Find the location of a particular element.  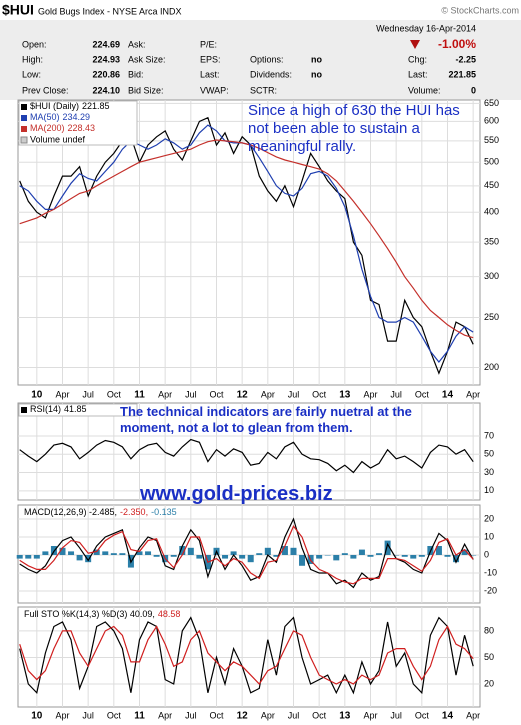

legend-entry: MA(200) 228.43 is located at coordinates (62, 128).